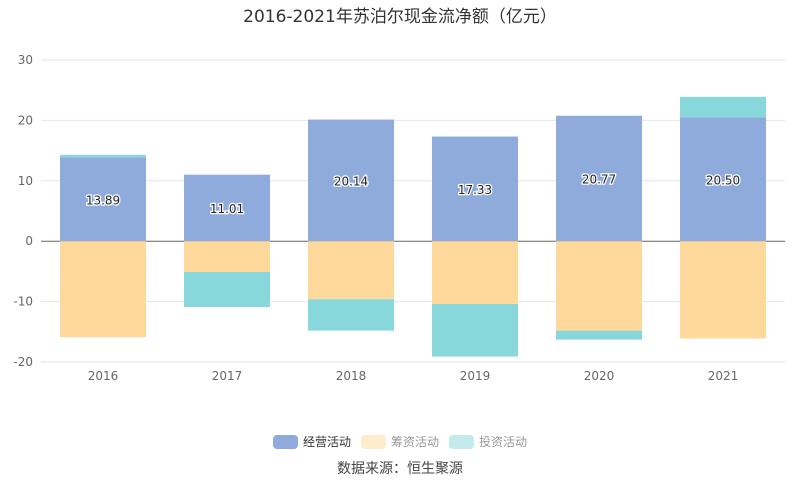  Describe the element at coordinates (29, 241) in the screenshot. I see `y-tick-label: 0` at that location.